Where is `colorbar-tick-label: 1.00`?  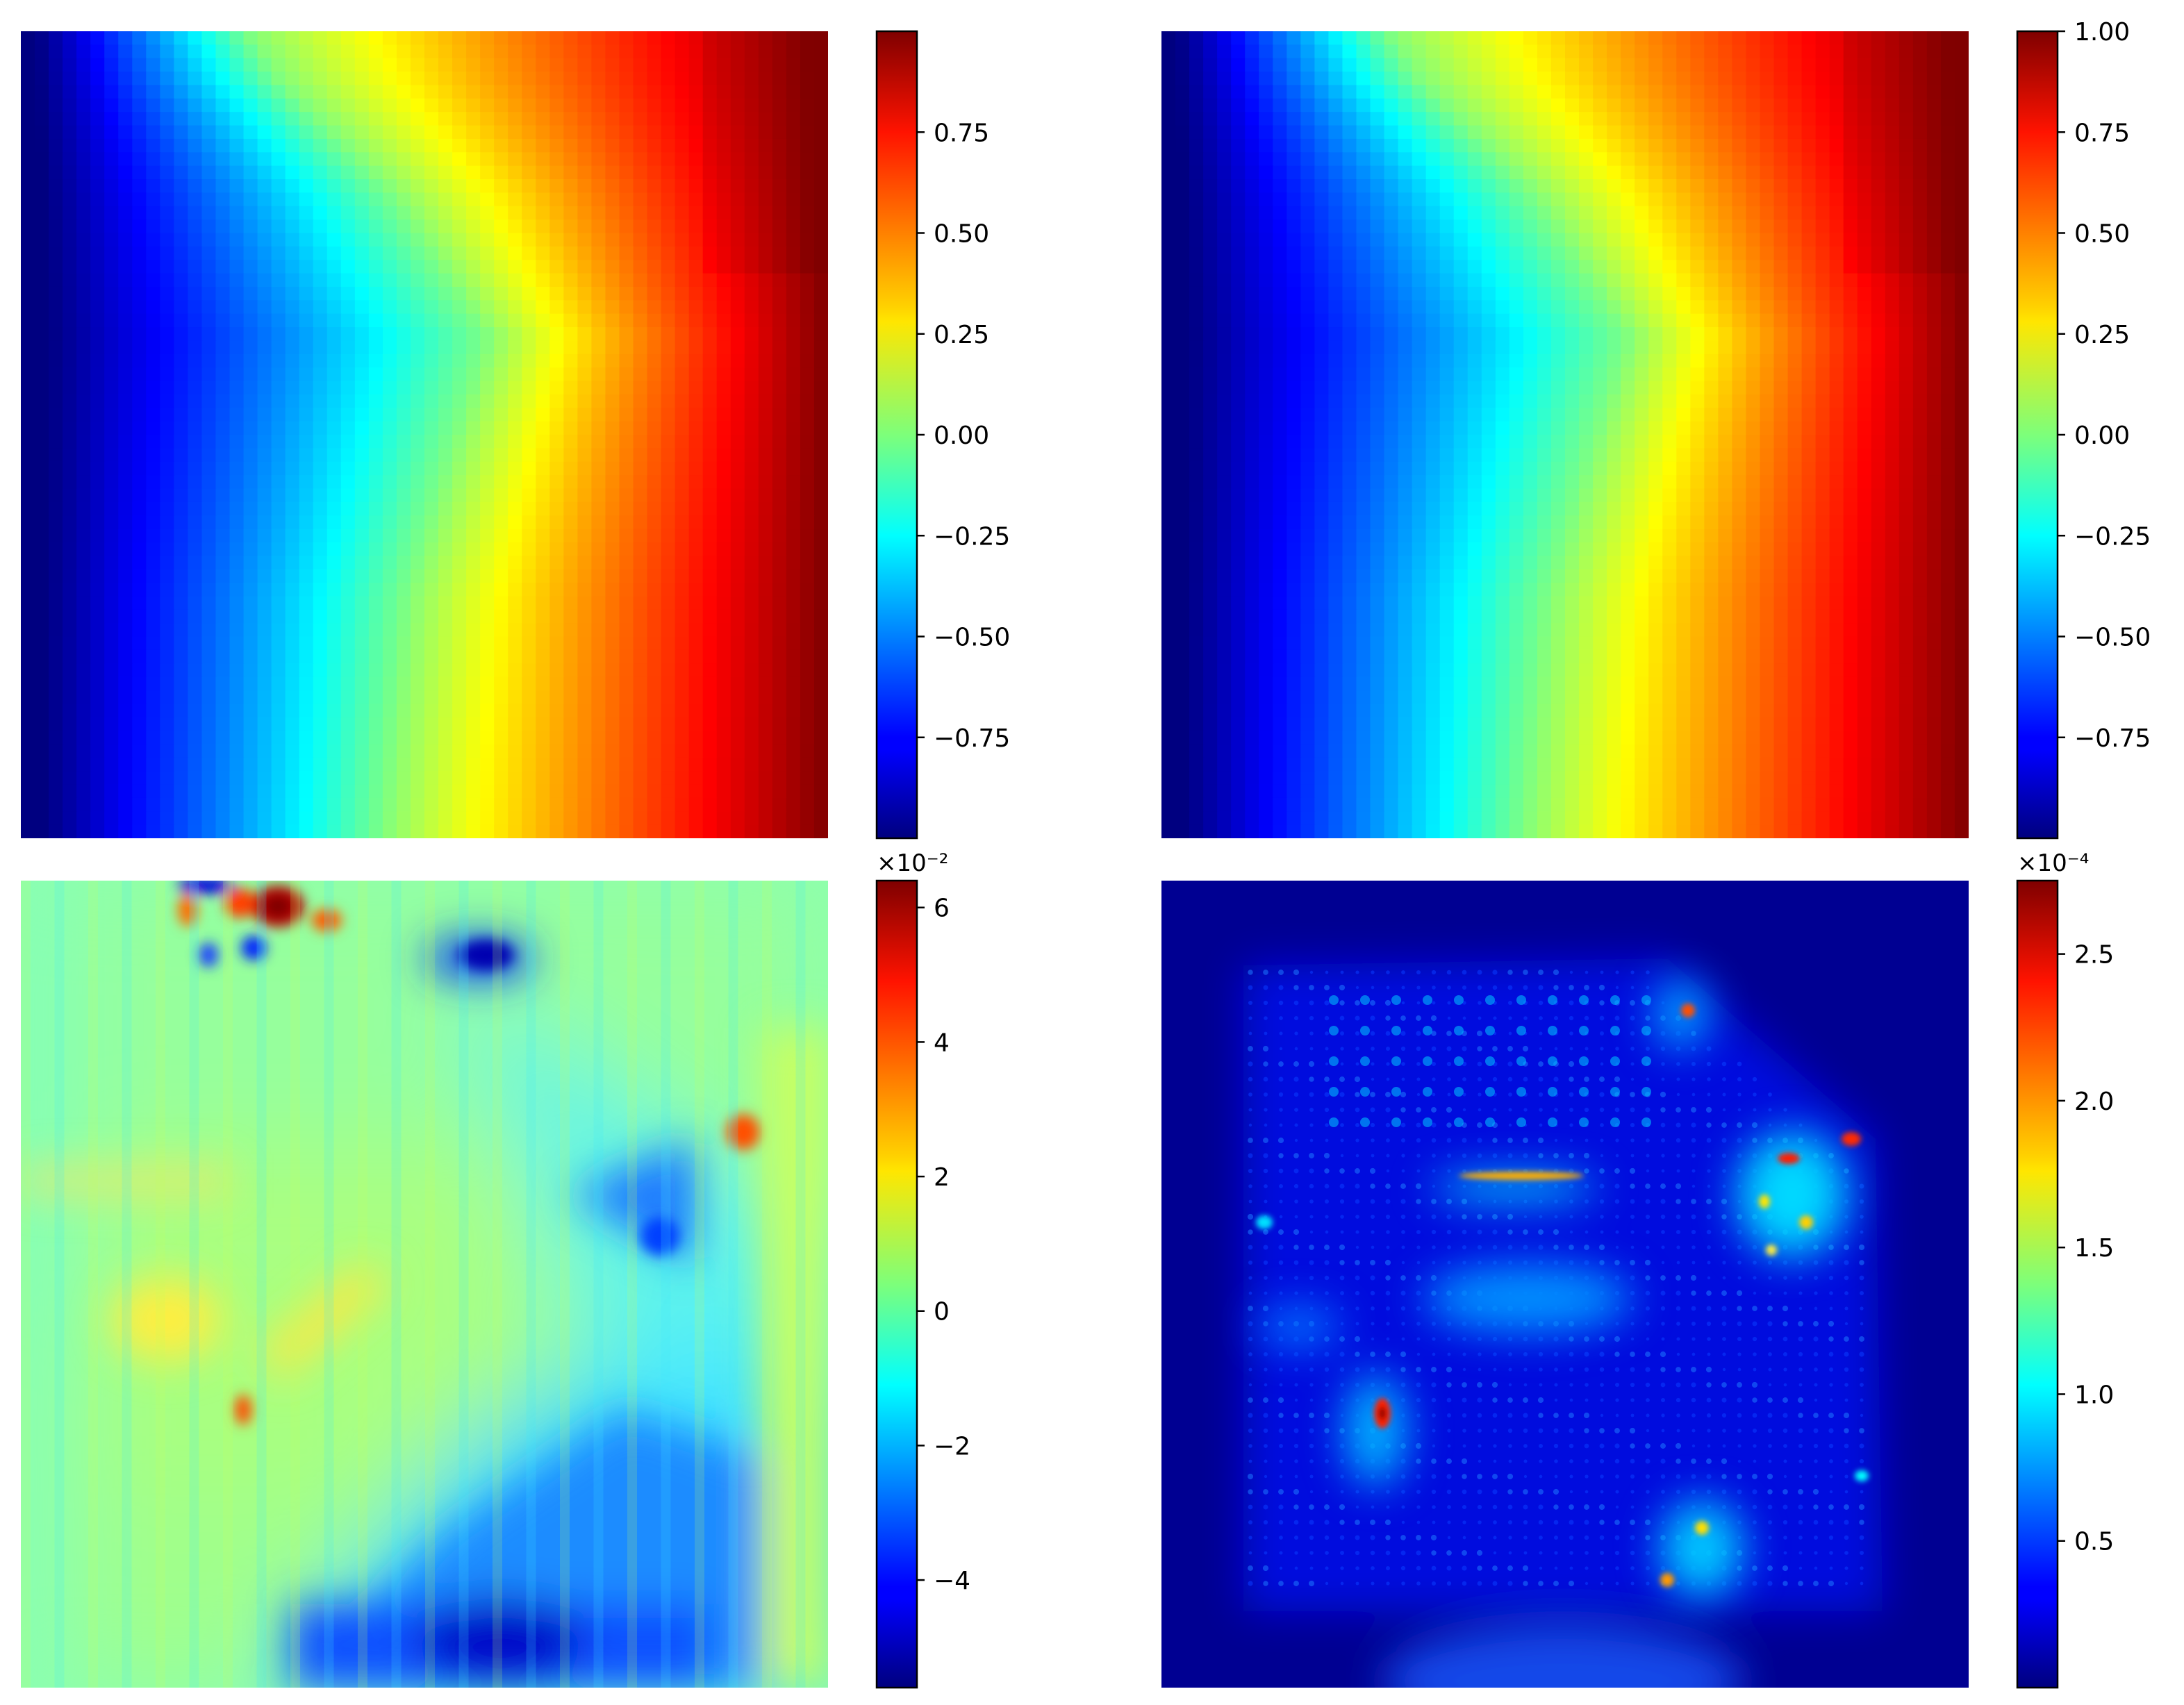
colorbar-tick-label: 1.00 is located at coordinates (2102, 32).